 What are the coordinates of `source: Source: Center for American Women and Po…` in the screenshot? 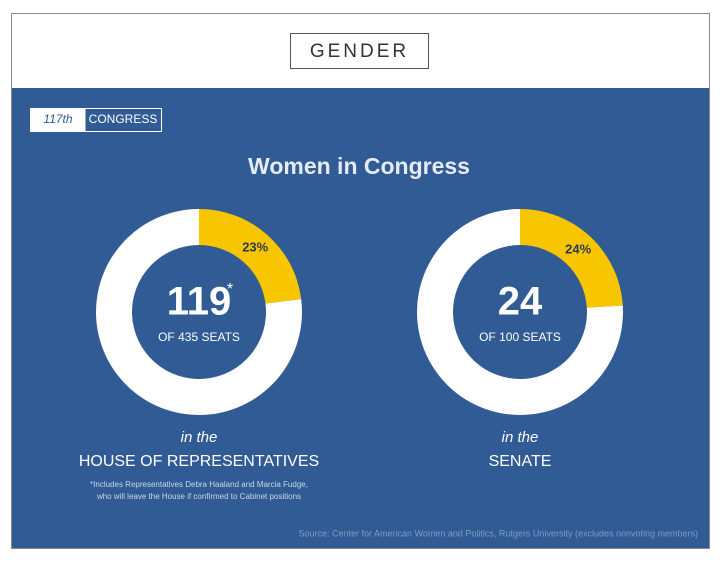 It's located at (499, 533).